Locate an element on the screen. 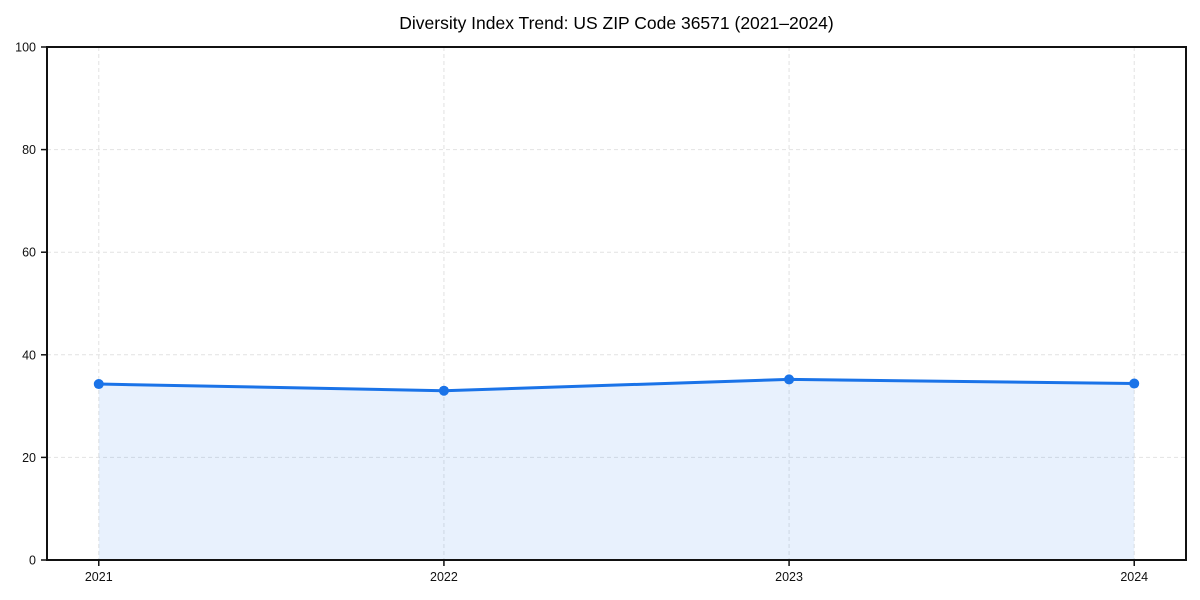  trend-line is located at coordinates (616, 385).